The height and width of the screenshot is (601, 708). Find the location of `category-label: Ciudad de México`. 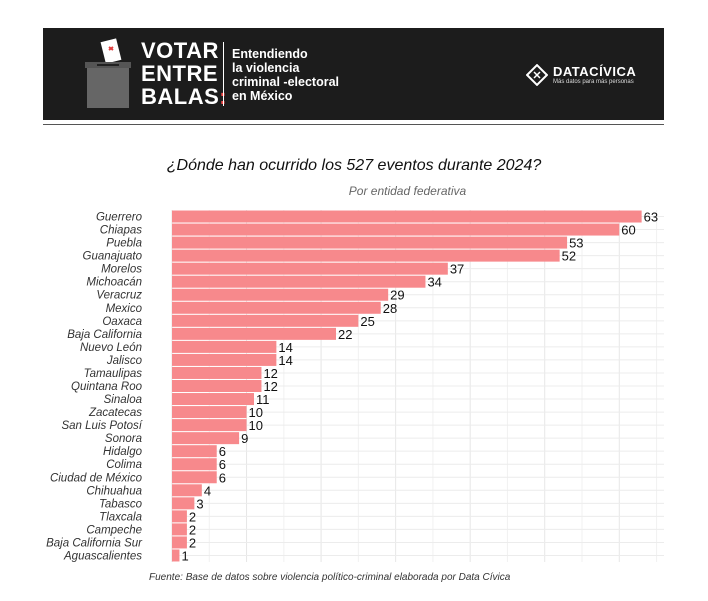

category-label: Ciudad de México is located at coordinates (96, 478).